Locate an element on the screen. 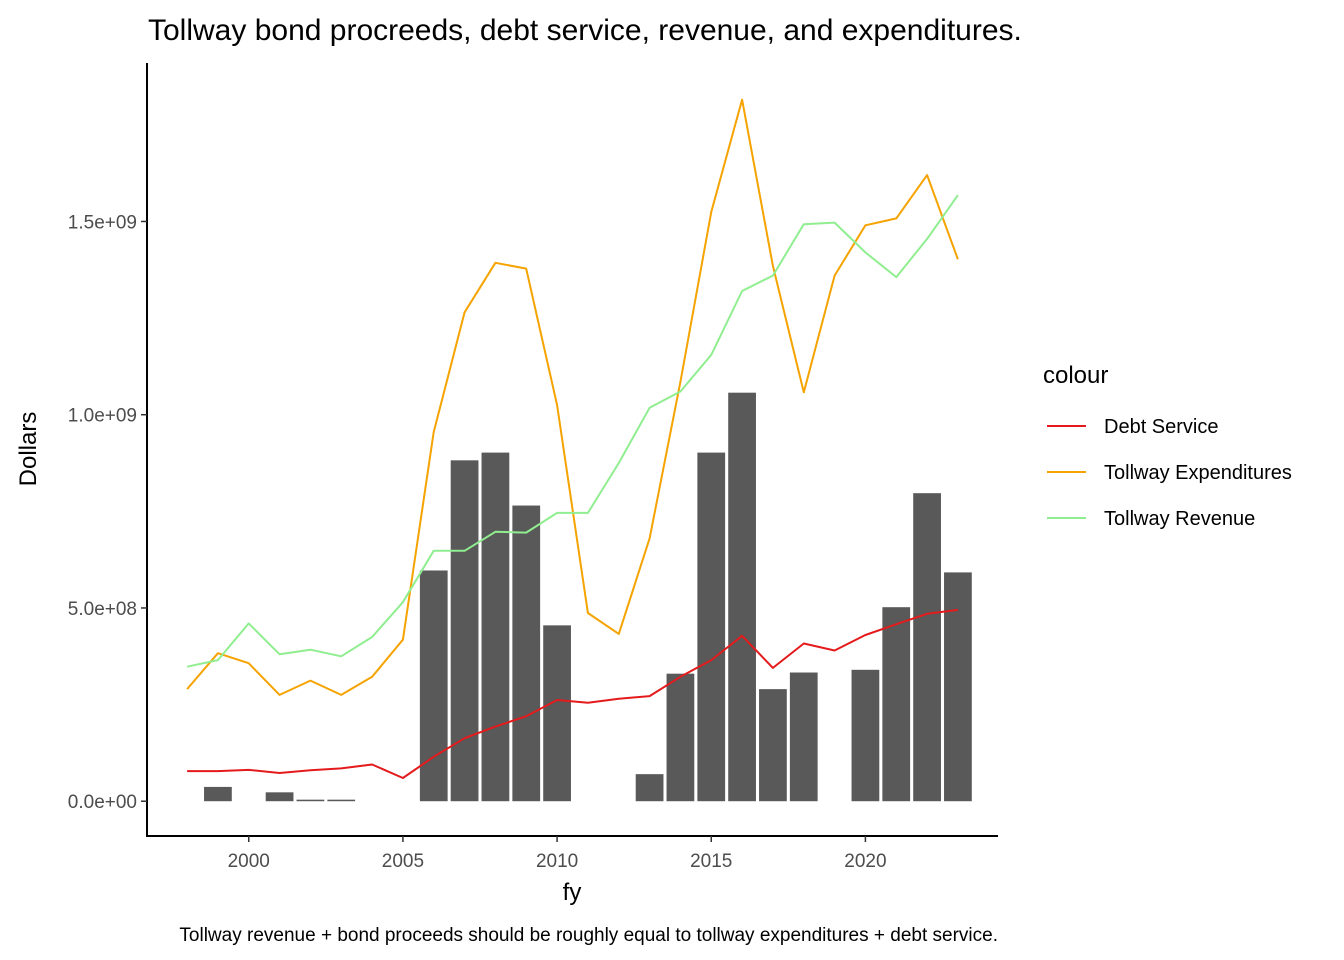 Image resolution: width=1344 pixels, height=960 pixels. x-axis-label: fy is located at coordinates (572, 892).